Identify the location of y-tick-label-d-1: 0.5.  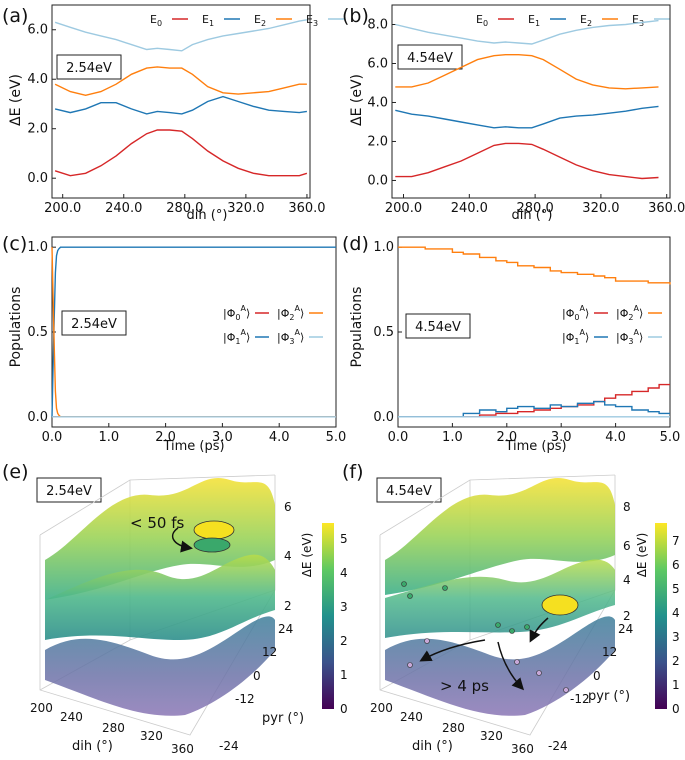
(383, 332).